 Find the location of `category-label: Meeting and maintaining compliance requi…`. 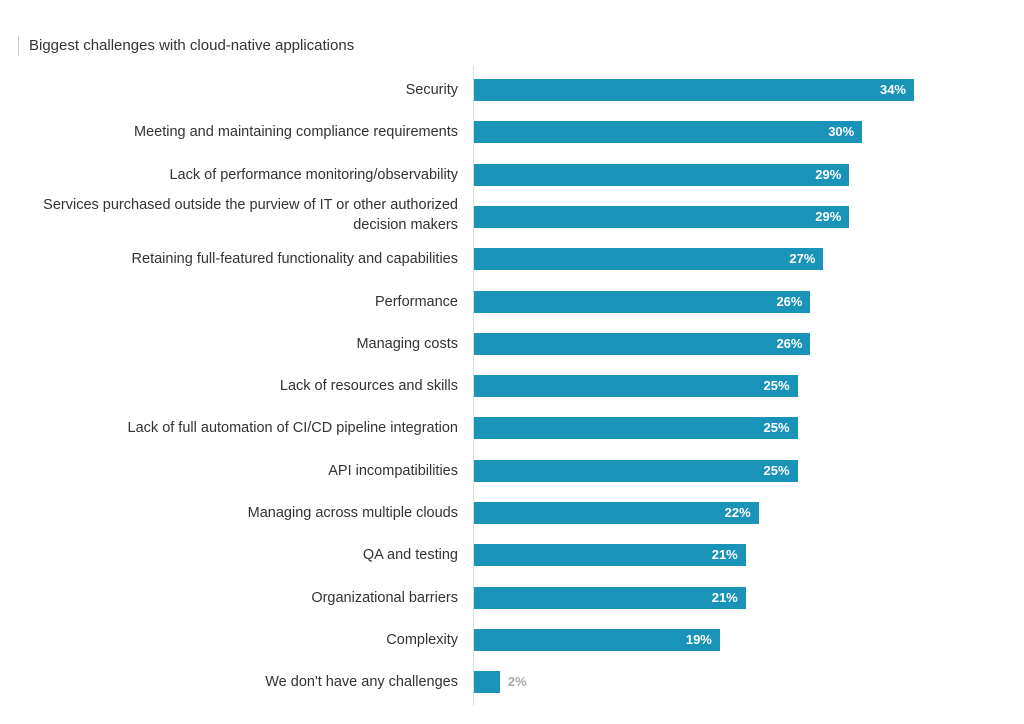

category-label: Meeting and maintaining compliance requi… is located at coordinates (295, 132).